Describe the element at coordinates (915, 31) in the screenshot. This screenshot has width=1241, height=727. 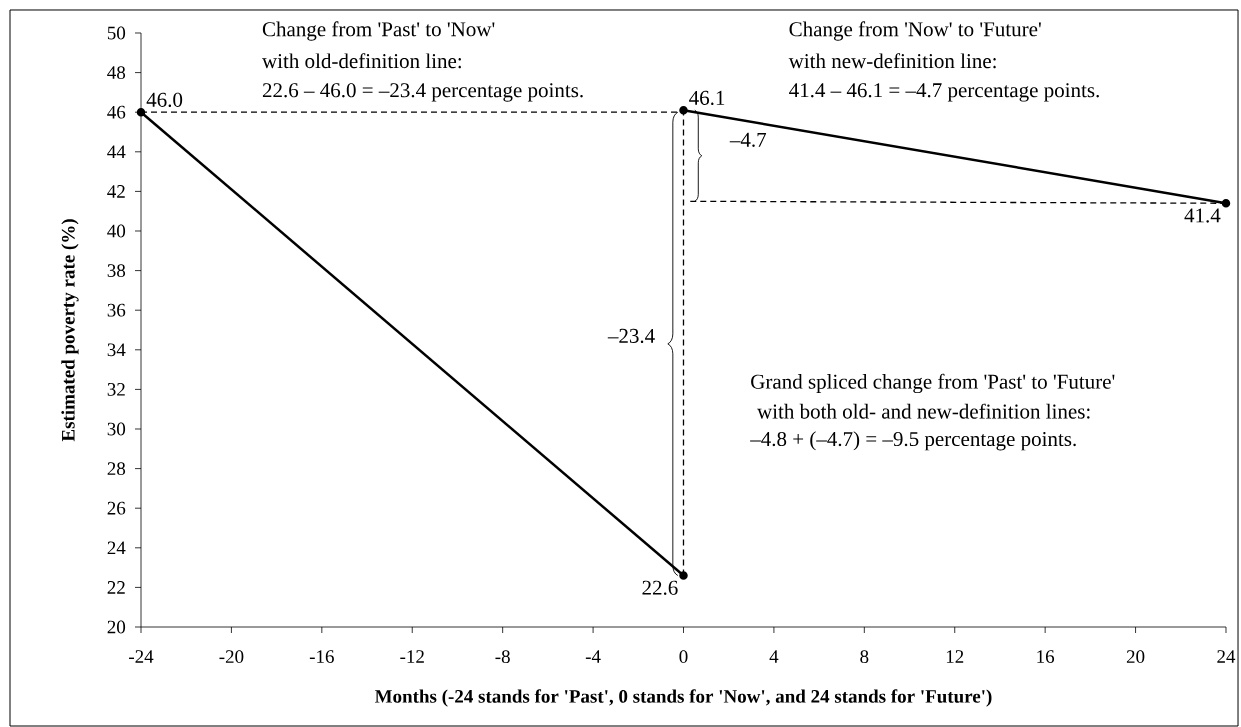
I see `annotation: Change from 'Now' to 'Future'` at that location.